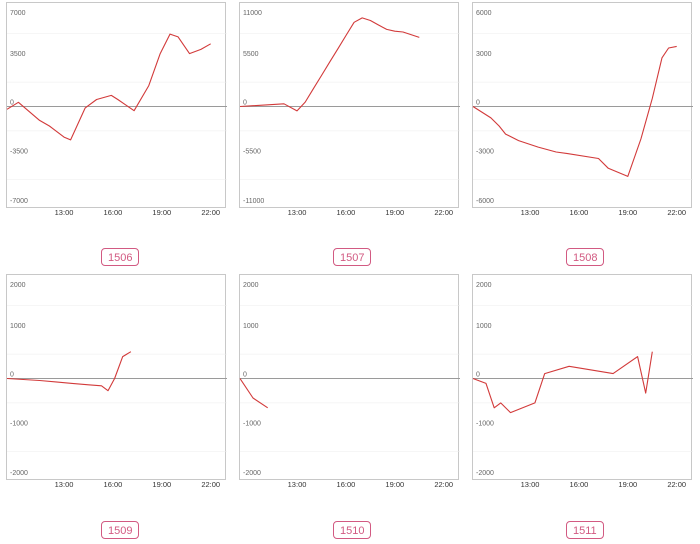  What do you see at coordinates (252, 151) in the screenshot?
I see `y-tick-label: -5500` at bounding box center [252, 151].